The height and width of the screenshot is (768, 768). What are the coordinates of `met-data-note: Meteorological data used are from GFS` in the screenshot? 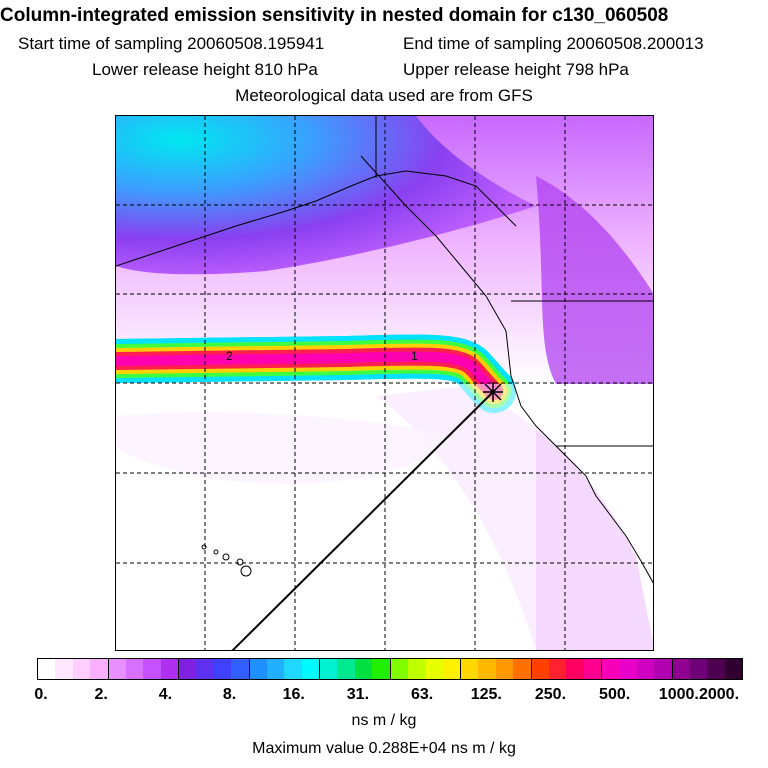 It's located at (384, 95).